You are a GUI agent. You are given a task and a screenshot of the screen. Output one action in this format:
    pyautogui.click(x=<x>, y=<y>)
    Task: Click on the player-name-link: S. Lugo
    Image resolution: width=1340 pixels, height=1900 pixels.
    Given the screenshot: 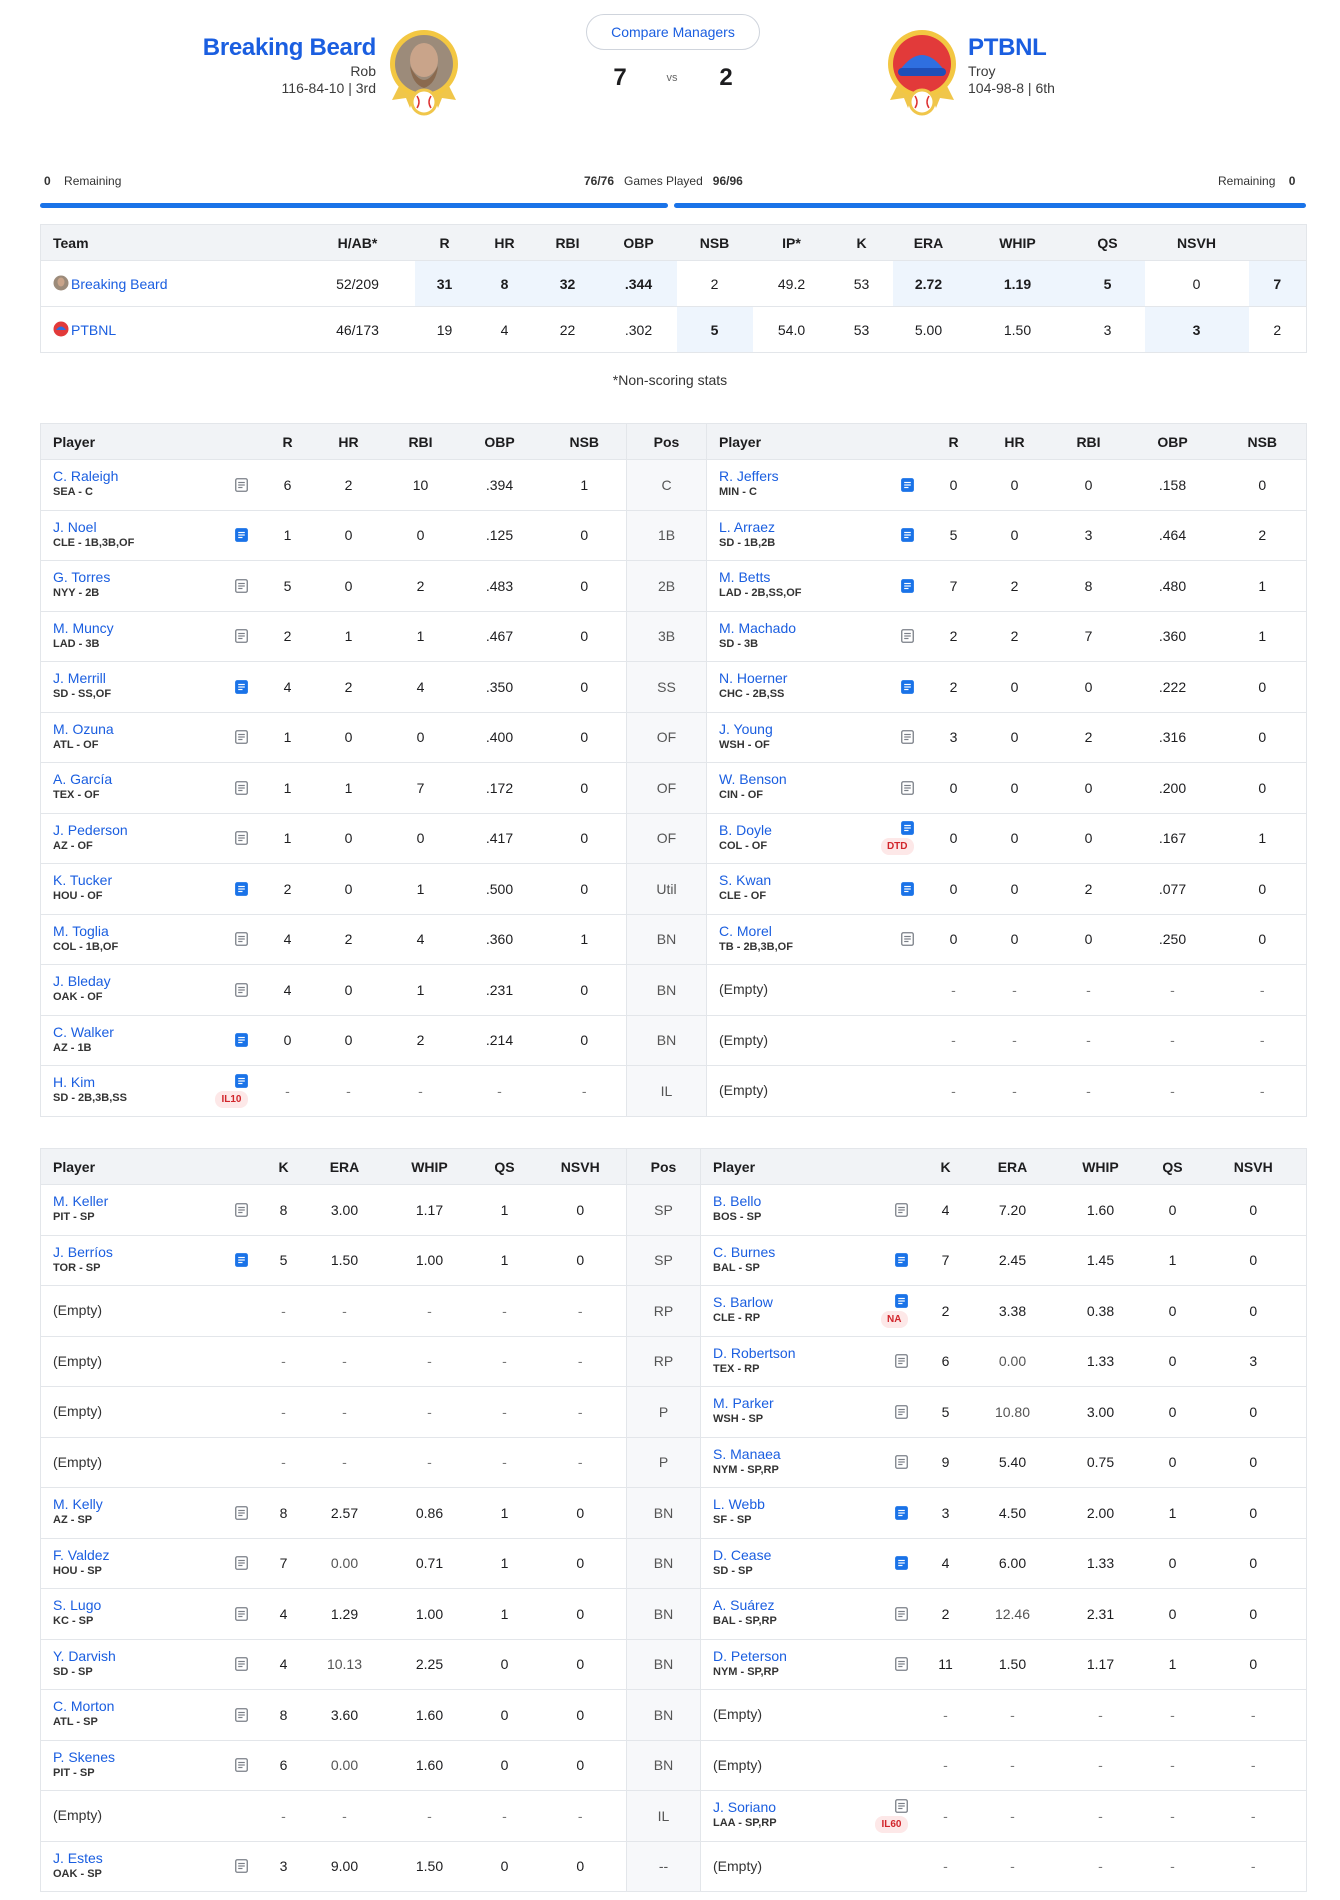 What is the action you would take?
    pyautogui.click(x=77, y=1605)
    